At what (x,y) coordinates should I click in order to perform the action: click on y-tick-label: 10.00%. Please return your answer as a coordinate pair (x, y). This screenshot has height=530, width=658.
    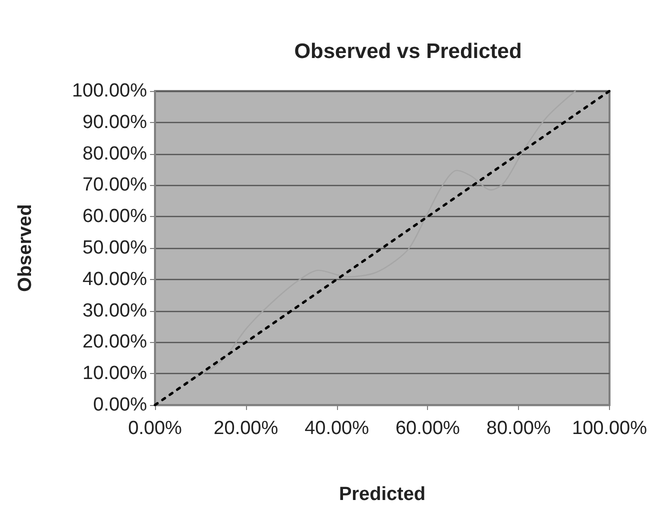
    Looking at the image, I should click on (115, 373).